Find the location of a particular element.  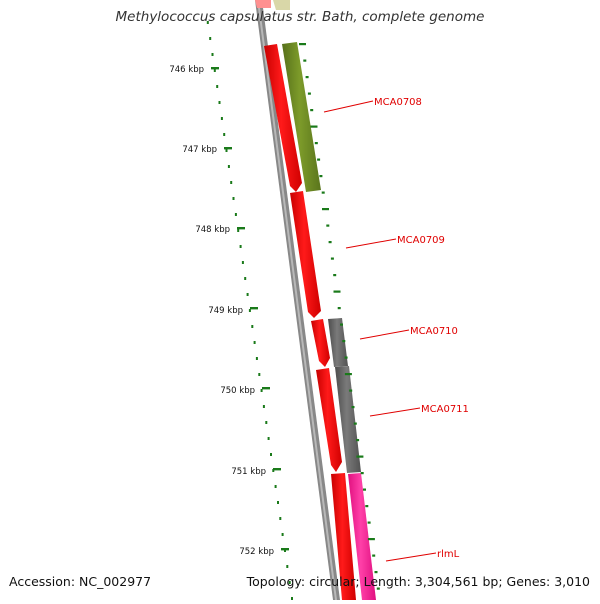

tick-label-746: 746 kbp is located at coordinates (186, 70).